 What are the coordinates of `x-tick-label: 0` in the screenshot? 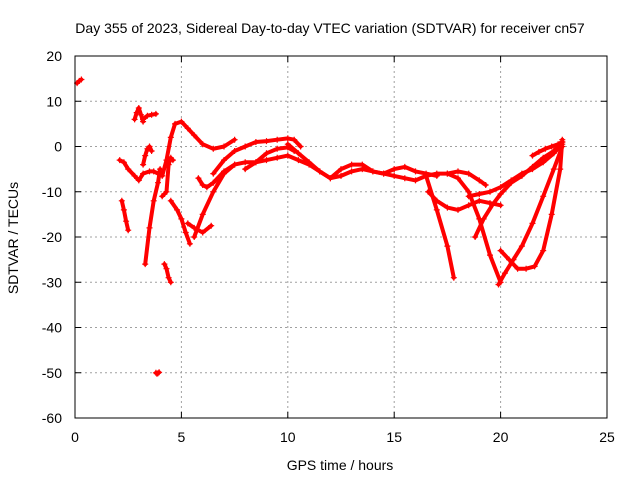 It's located at (75, 437).